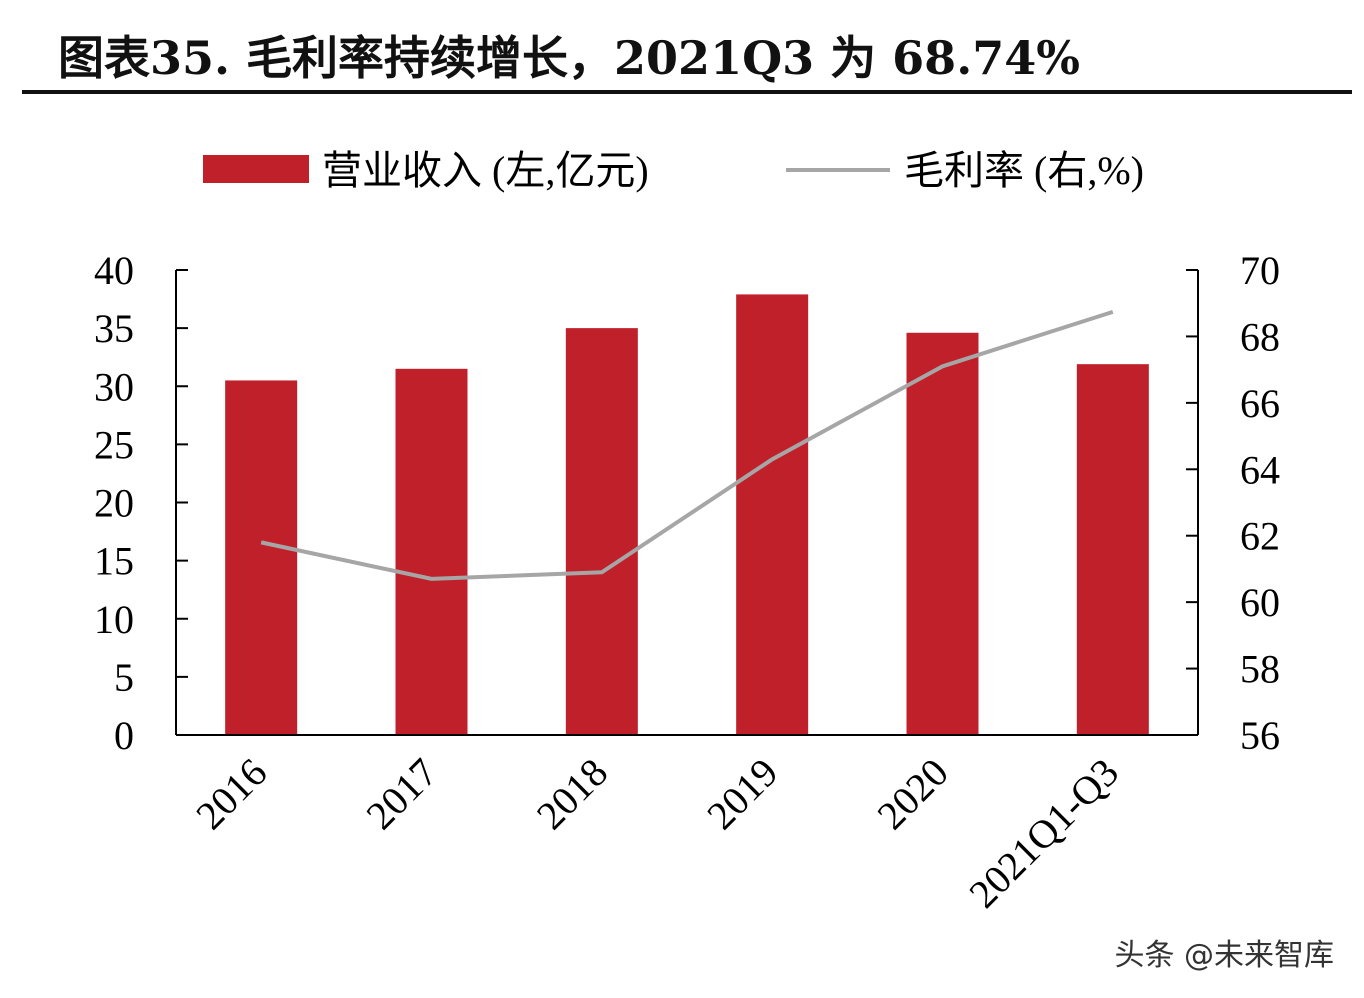 The width and height of the screenshot is (1364, 998). What do you see at coordinates (124, 677) in the screenshot?
I see `left-tick-label: 5` at bounding box center [124, 677].